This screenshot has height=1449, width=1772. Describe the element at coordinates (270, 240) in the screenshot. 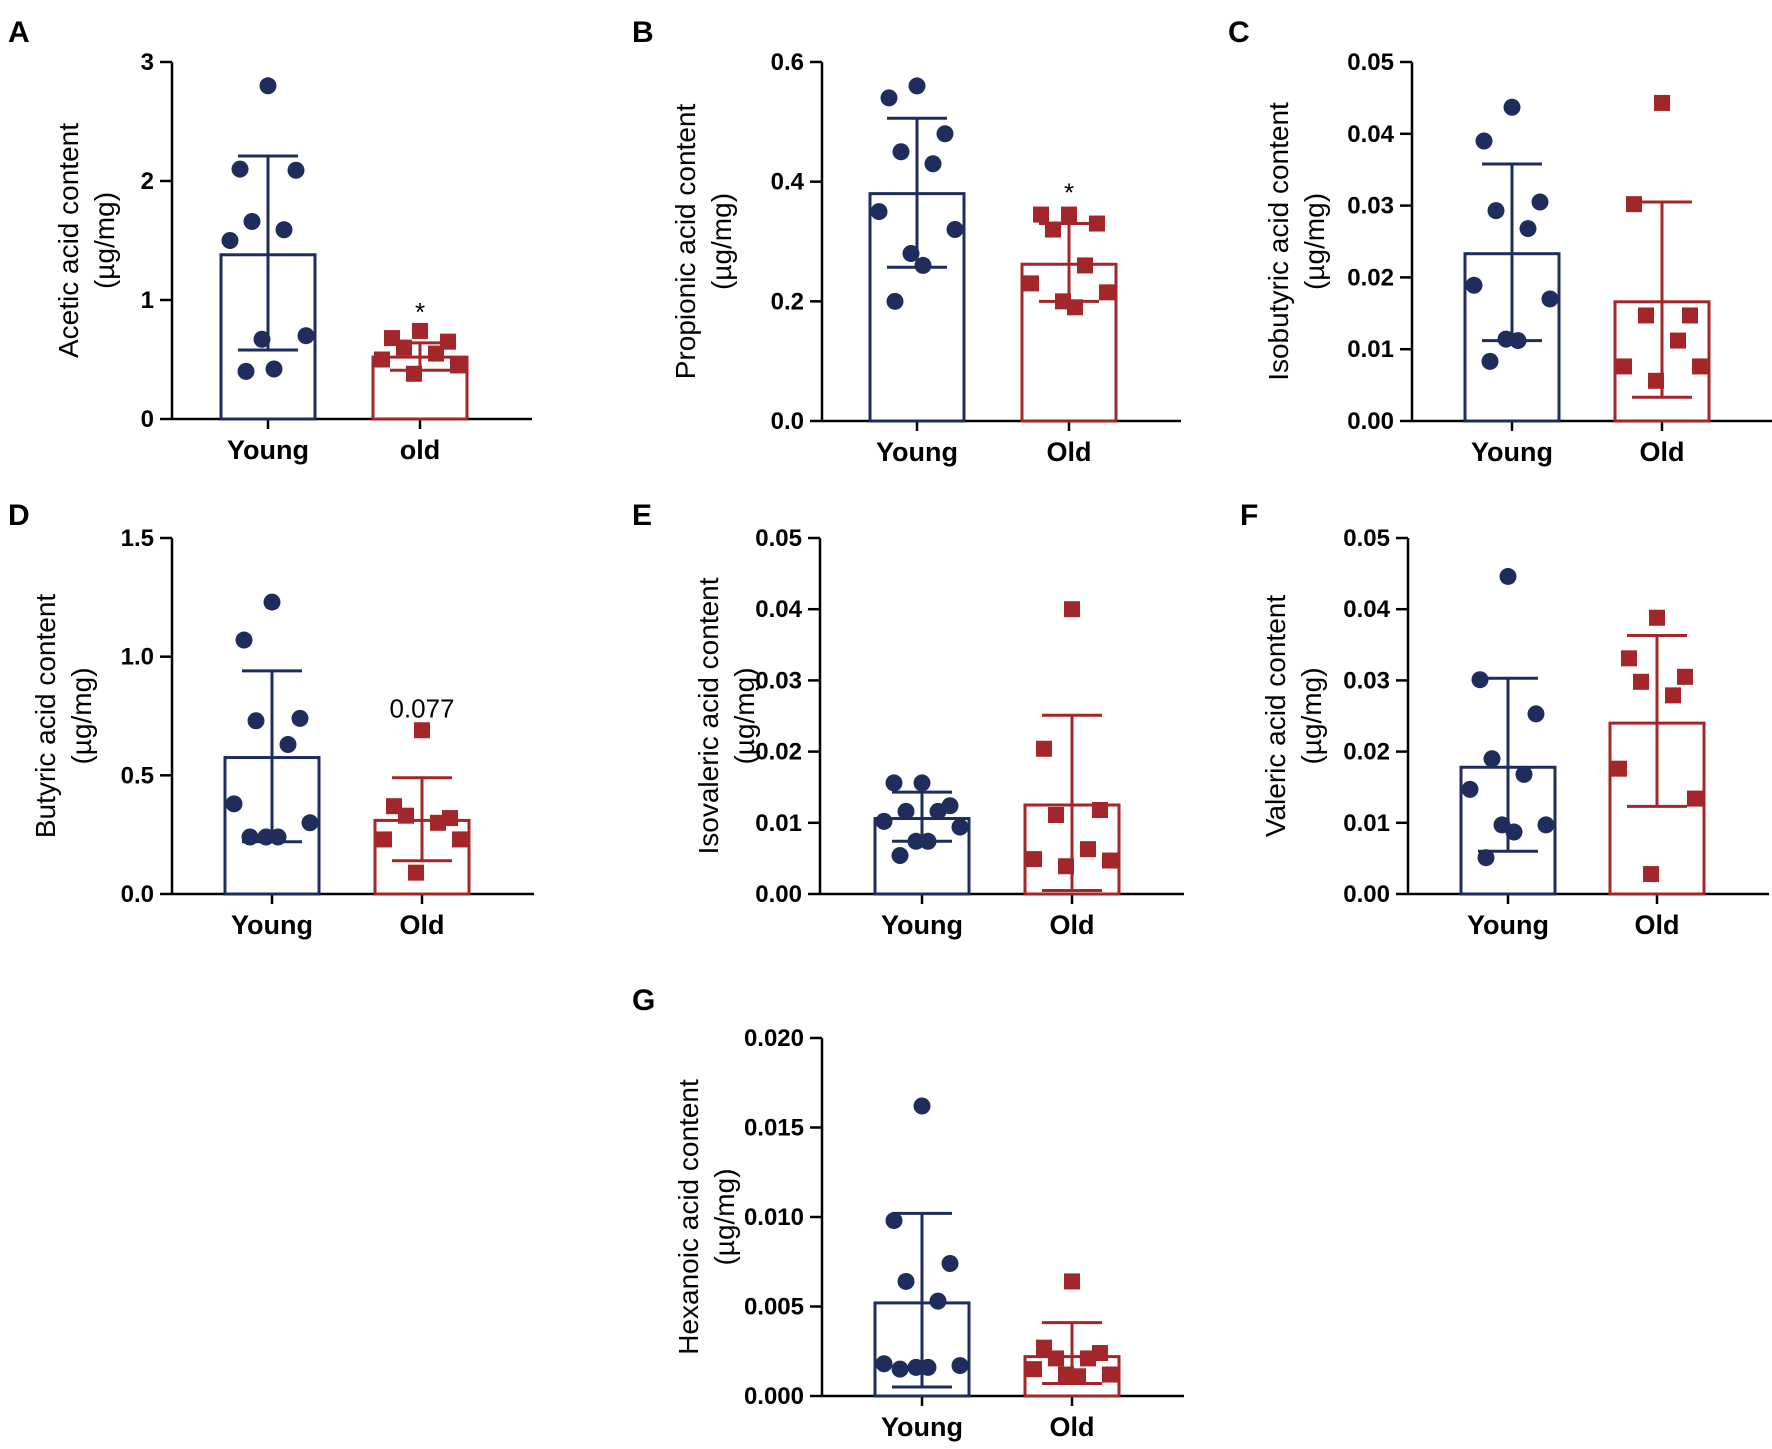

I see `panel-a: A 0 1 2 3 Acetic acid content (µg/mg) Young old *` at that location.